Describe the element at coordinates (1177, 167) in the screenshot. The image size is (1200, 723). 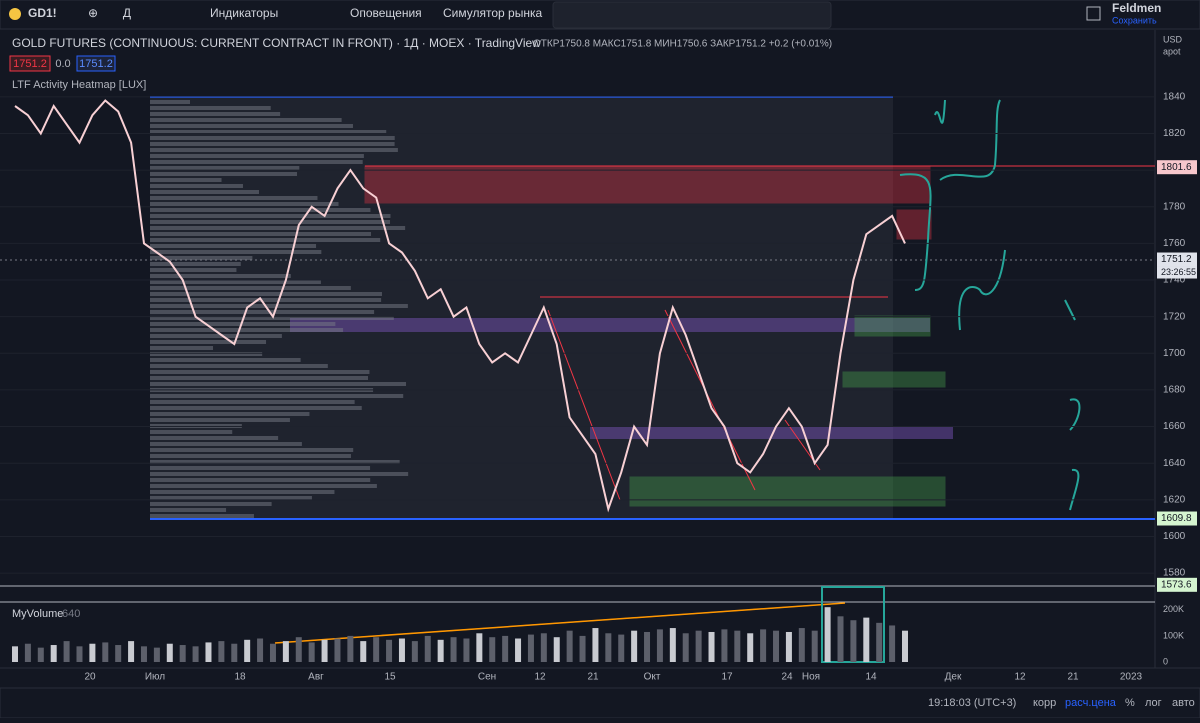
I see `resistance-flag-box` at that location.